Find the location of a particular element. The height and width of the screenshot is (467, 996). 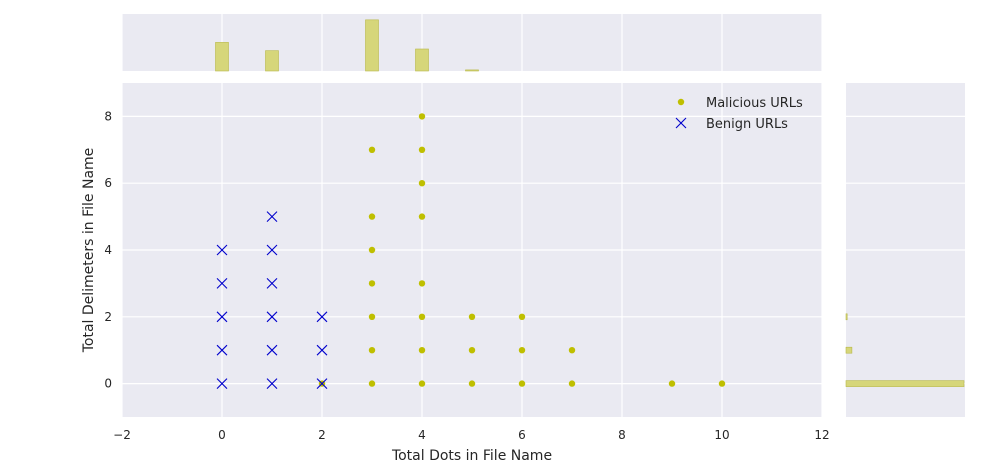

legend-benign-label: Benign URLs is located at coordinates (747, 124).